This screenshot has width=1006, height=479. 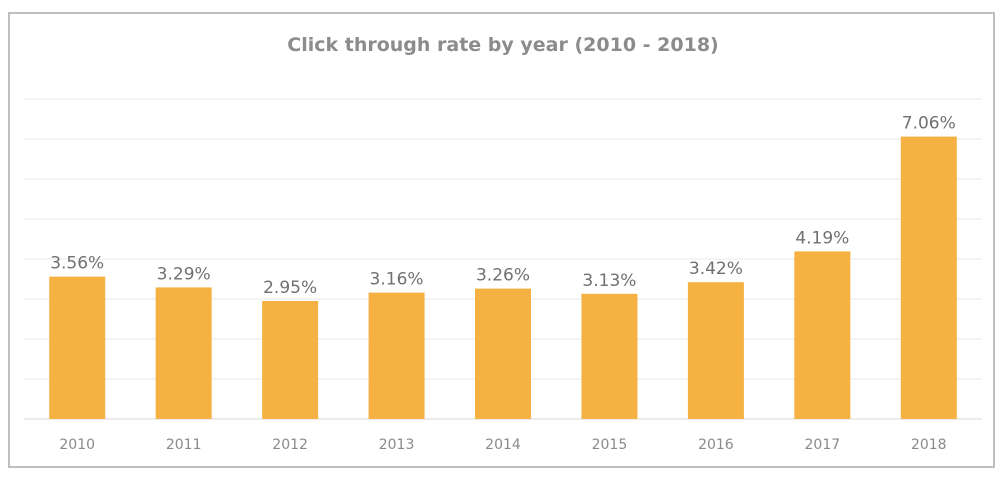 I want to click on data-label: 3.29%, so click(x=184, y=274).